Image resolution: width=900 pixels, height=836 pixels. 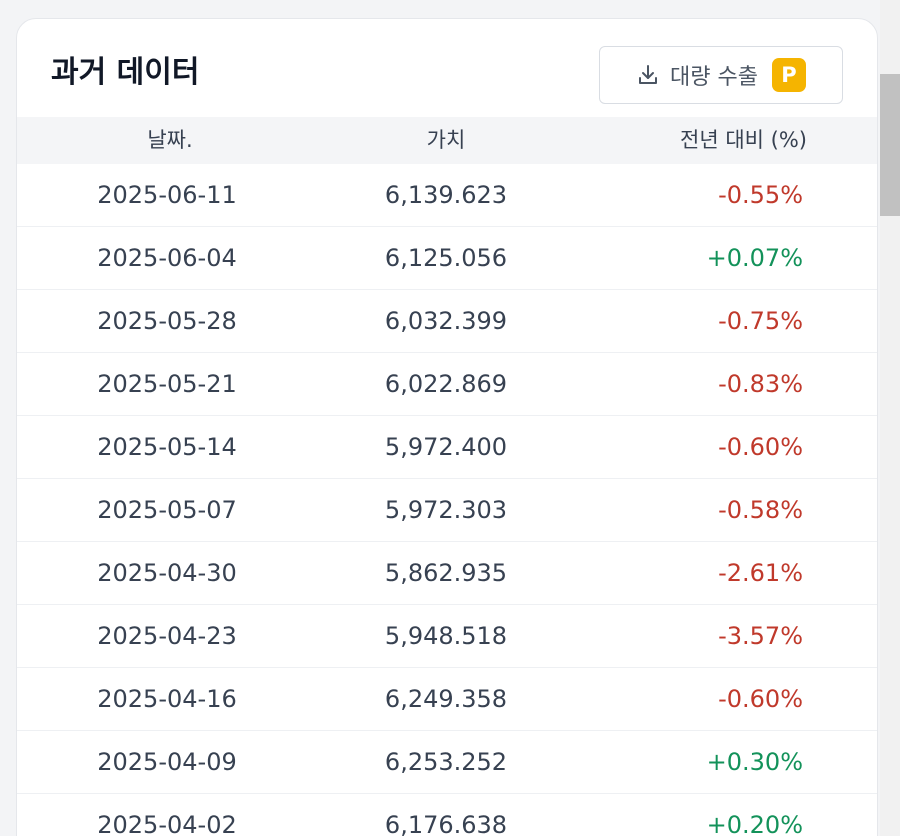 I want to click on cell-yoy-change: -0.58%, so click(x=760, y=510).